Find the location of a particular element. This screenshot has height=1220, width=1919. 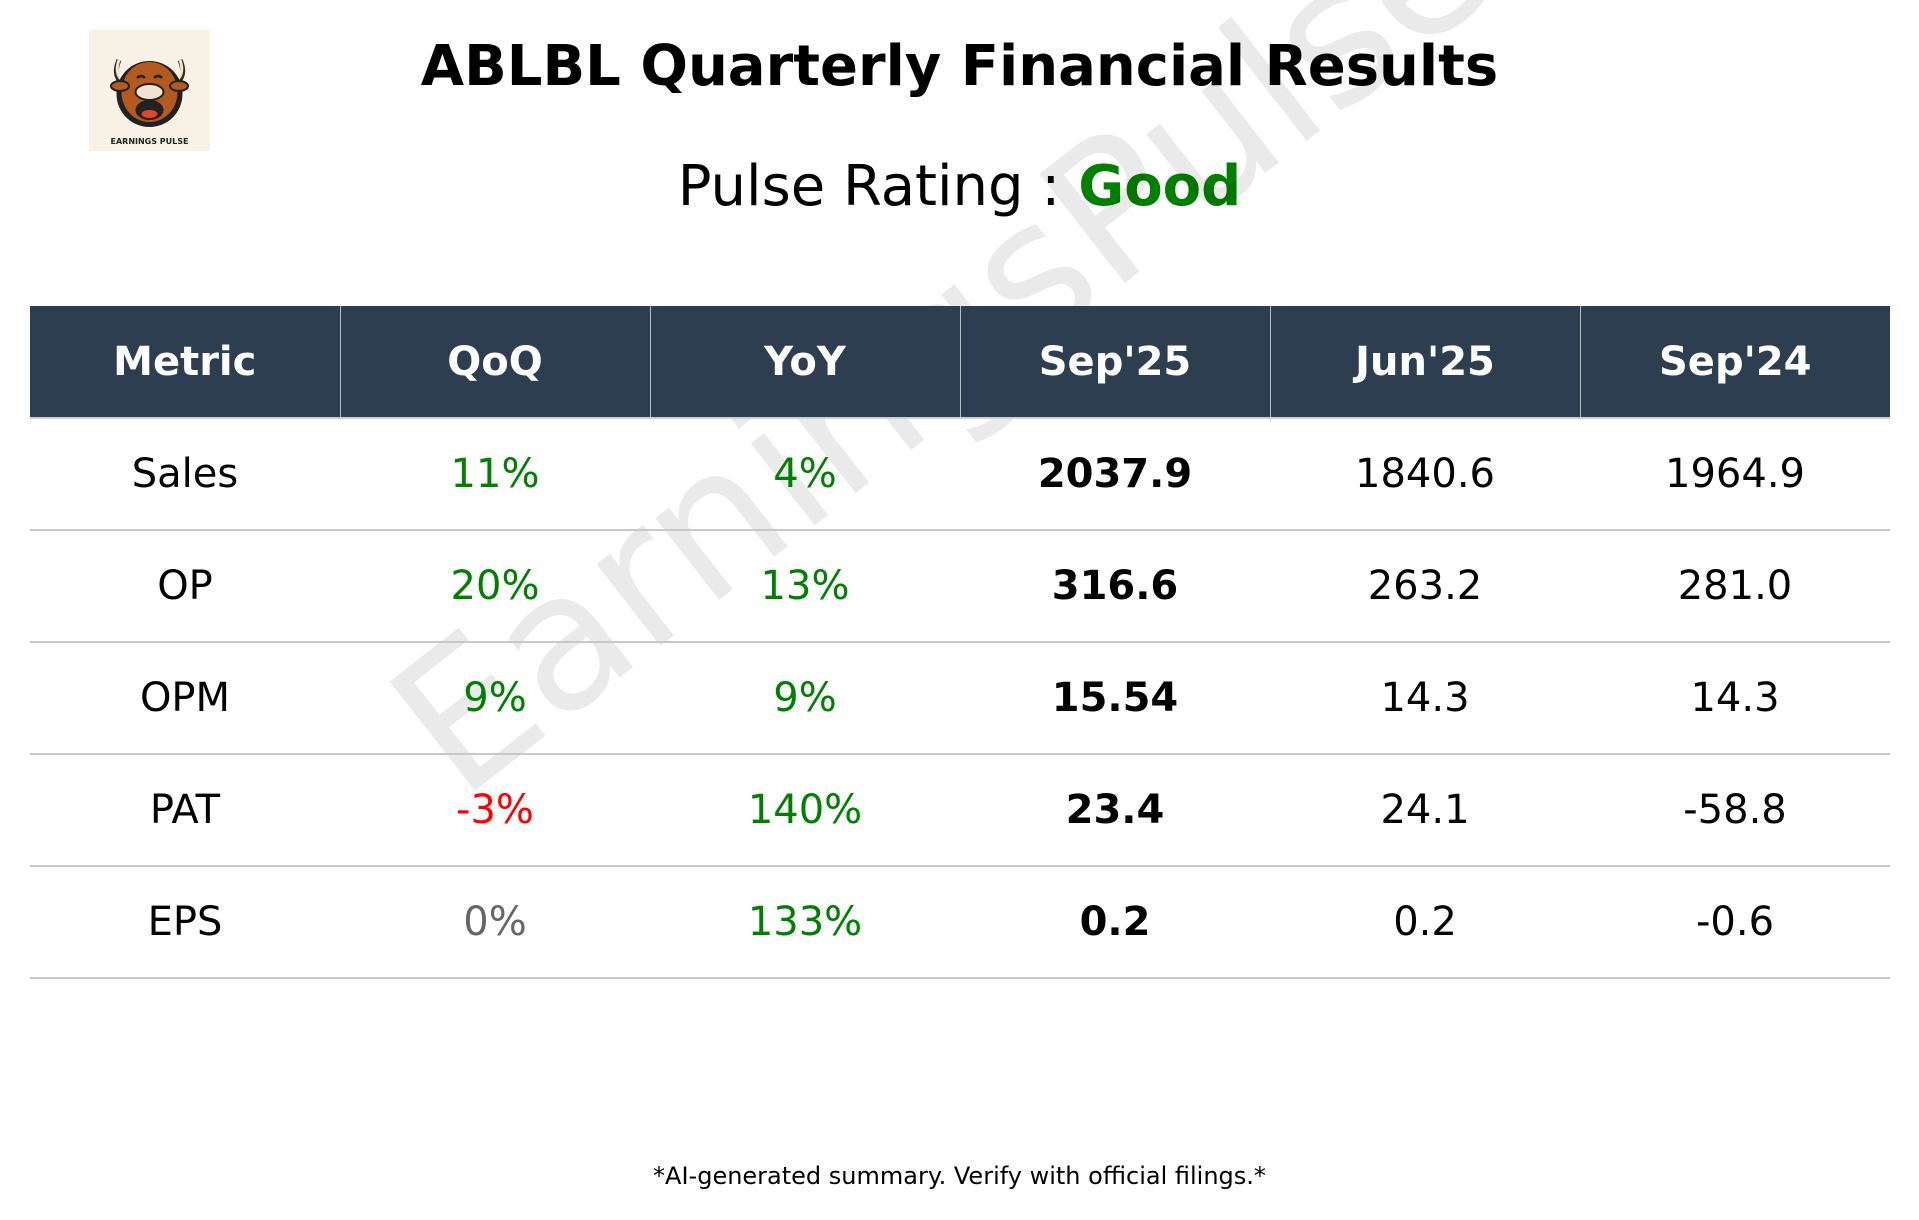

jun25-cell: 14.3 is located at coordinates (1425, 698).